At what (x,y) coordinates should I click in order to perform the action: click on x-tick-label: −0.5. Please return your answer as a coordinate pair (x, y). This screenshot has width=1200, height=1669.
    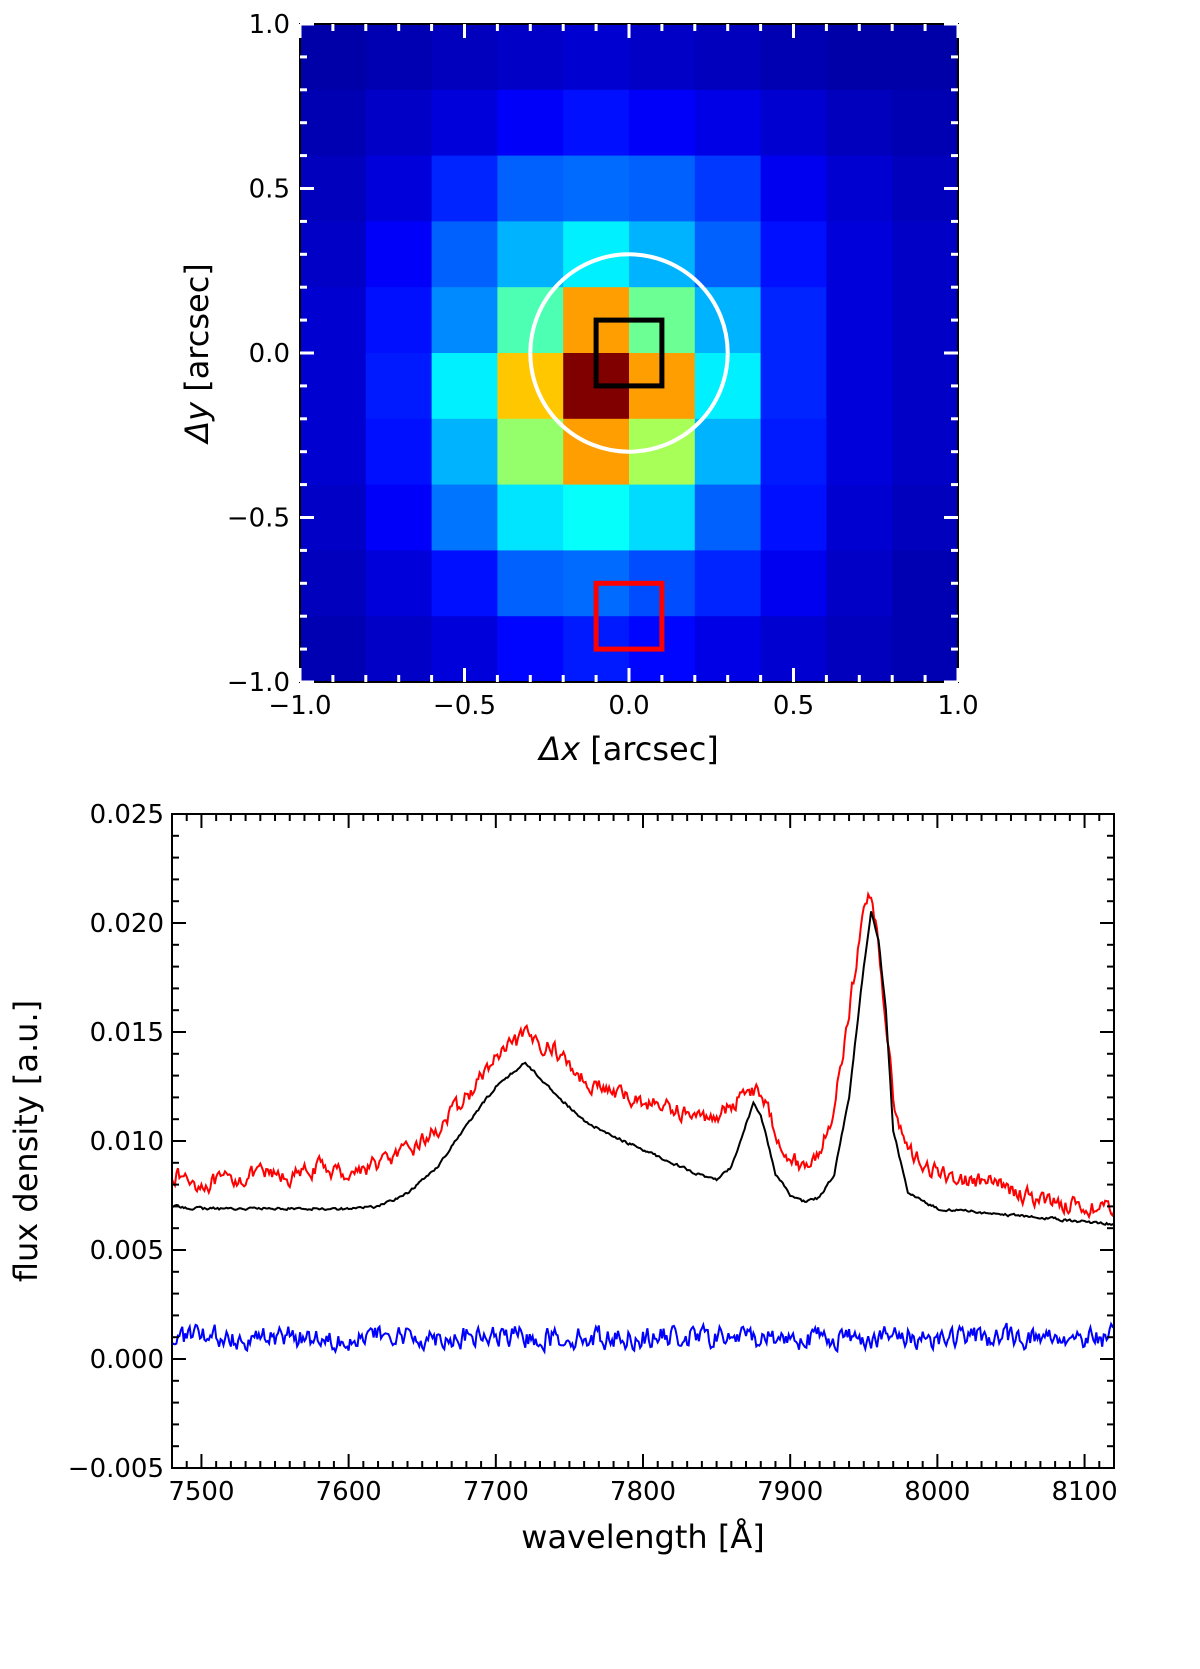
    Looking at the image, I should click on (464, 706).